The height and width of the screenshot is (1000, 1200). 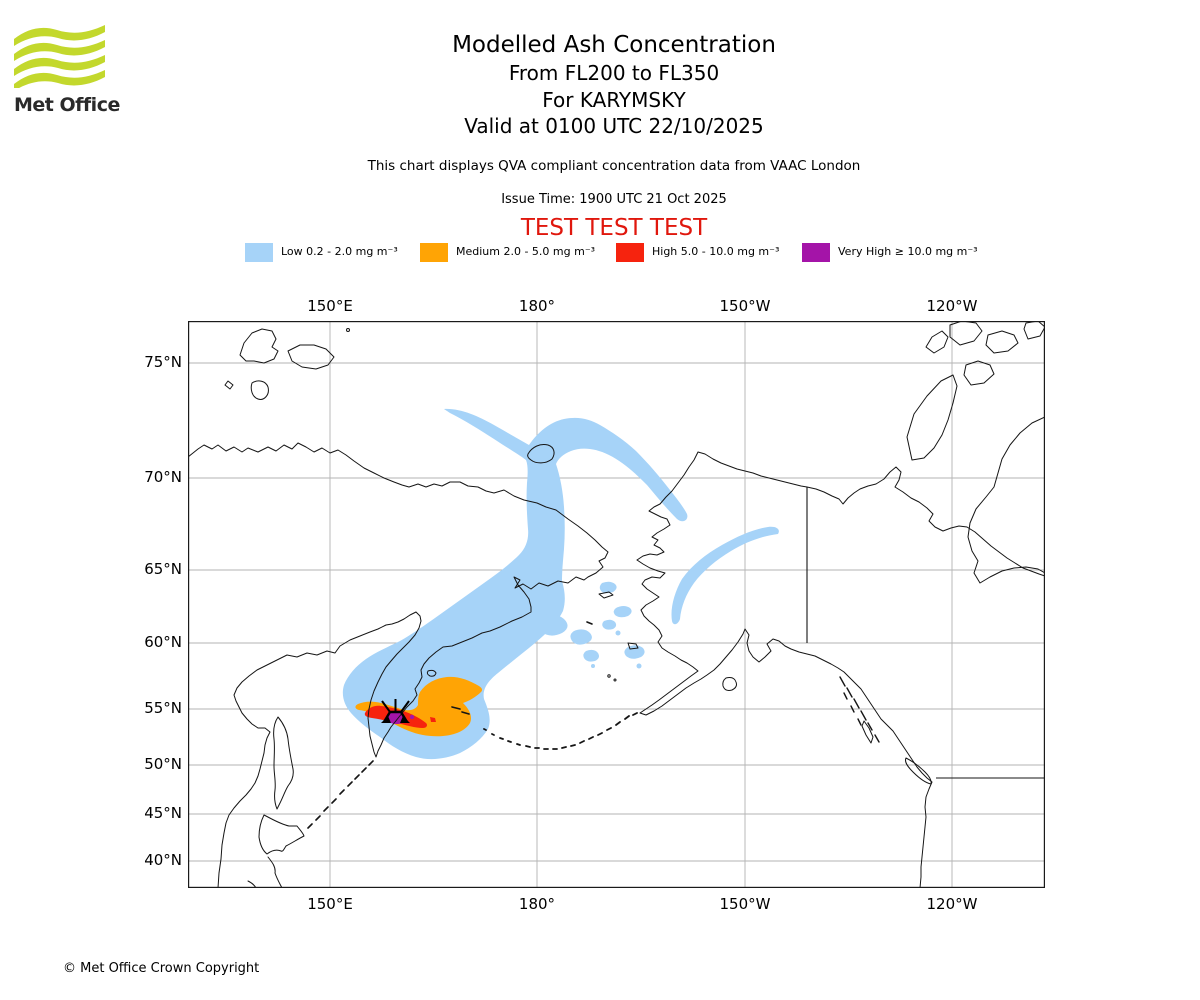 I want to click on issue-time: Issue Time: 1900 UTC 21 Oct 2025, so click(x=614, y=199).